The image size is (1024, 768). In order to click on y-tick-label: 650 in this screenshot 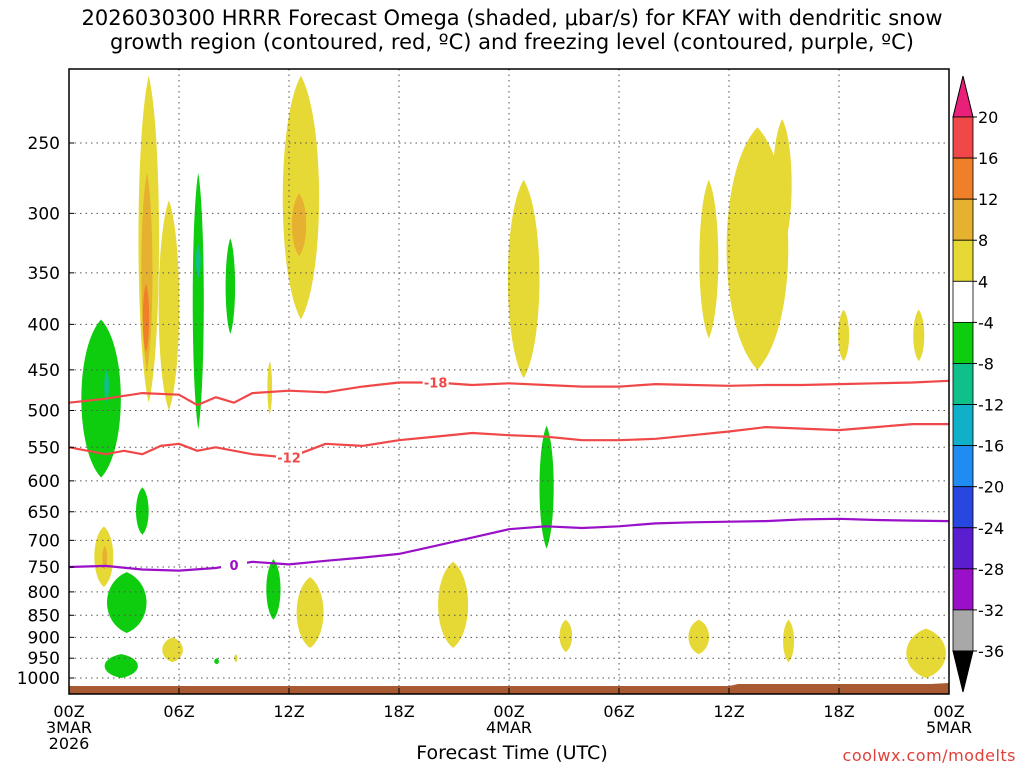, I will do `click(44, 513)`.